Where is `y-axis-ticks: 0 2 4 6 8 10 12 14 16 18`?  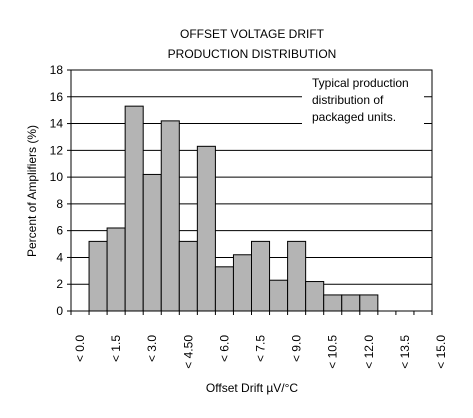
y-axis-ticks: 0 2 4 6 8 10 12 14 16 18 is located at coordinates (60, 190).